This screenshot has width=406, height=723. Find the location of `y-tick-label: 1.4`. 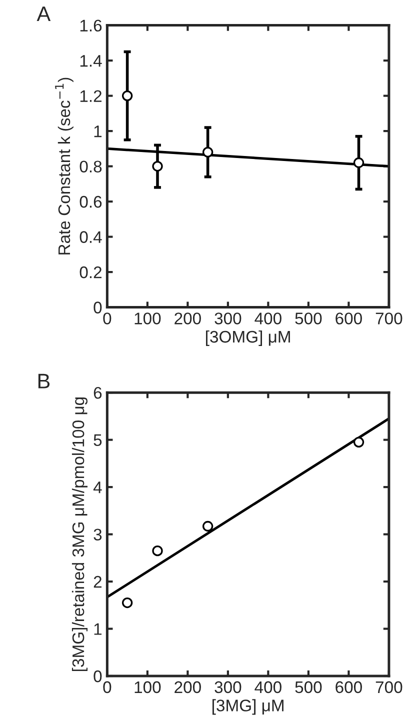

y-tick-label: 1.4 is located at coordinates (91, 61).